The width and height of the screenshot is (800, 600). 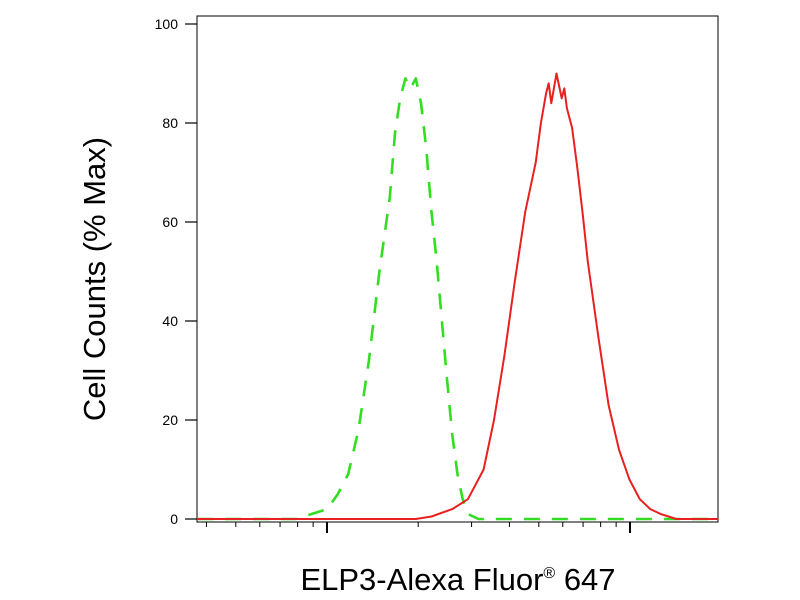 What do you see at coordinates (174, 519) in the screenshot?
I see `y-tick-label: 0` at bounding box center [174, 519].